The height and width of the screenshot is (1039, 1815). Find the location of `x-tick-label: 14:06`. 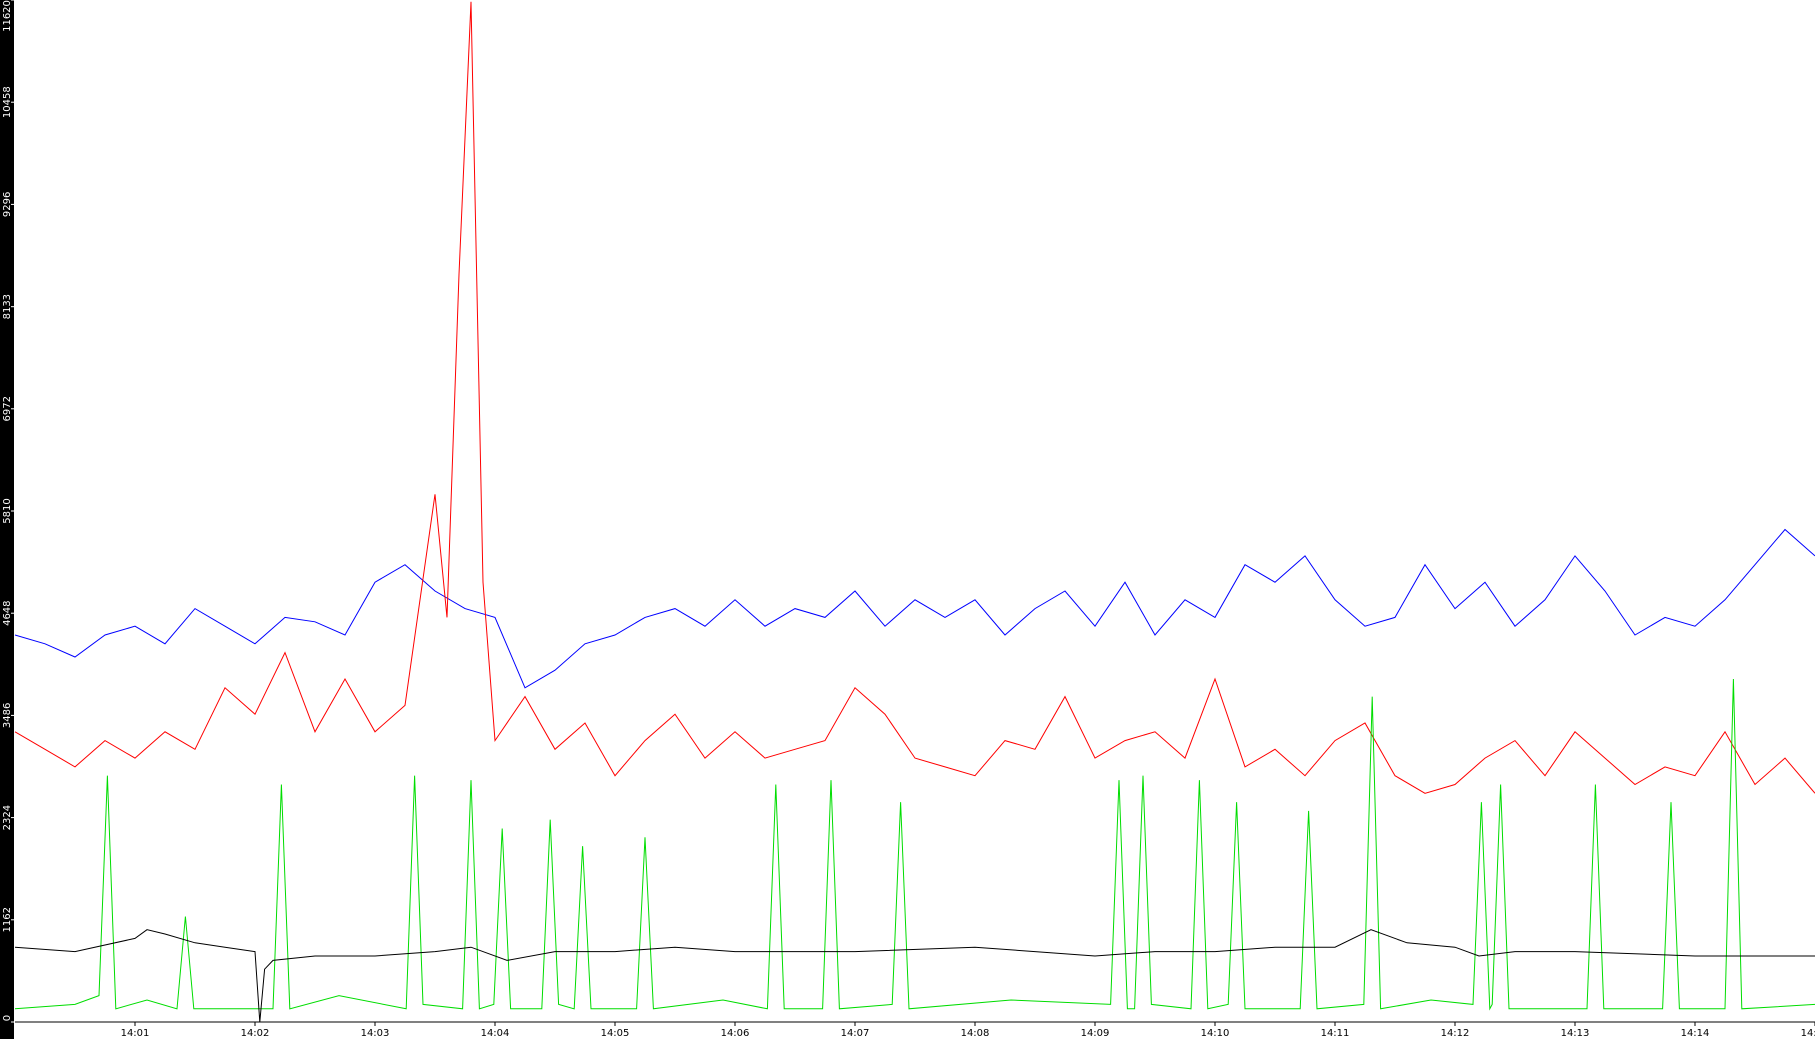

x-tick-label: 14:06 is located at coordinates (735, 1033).